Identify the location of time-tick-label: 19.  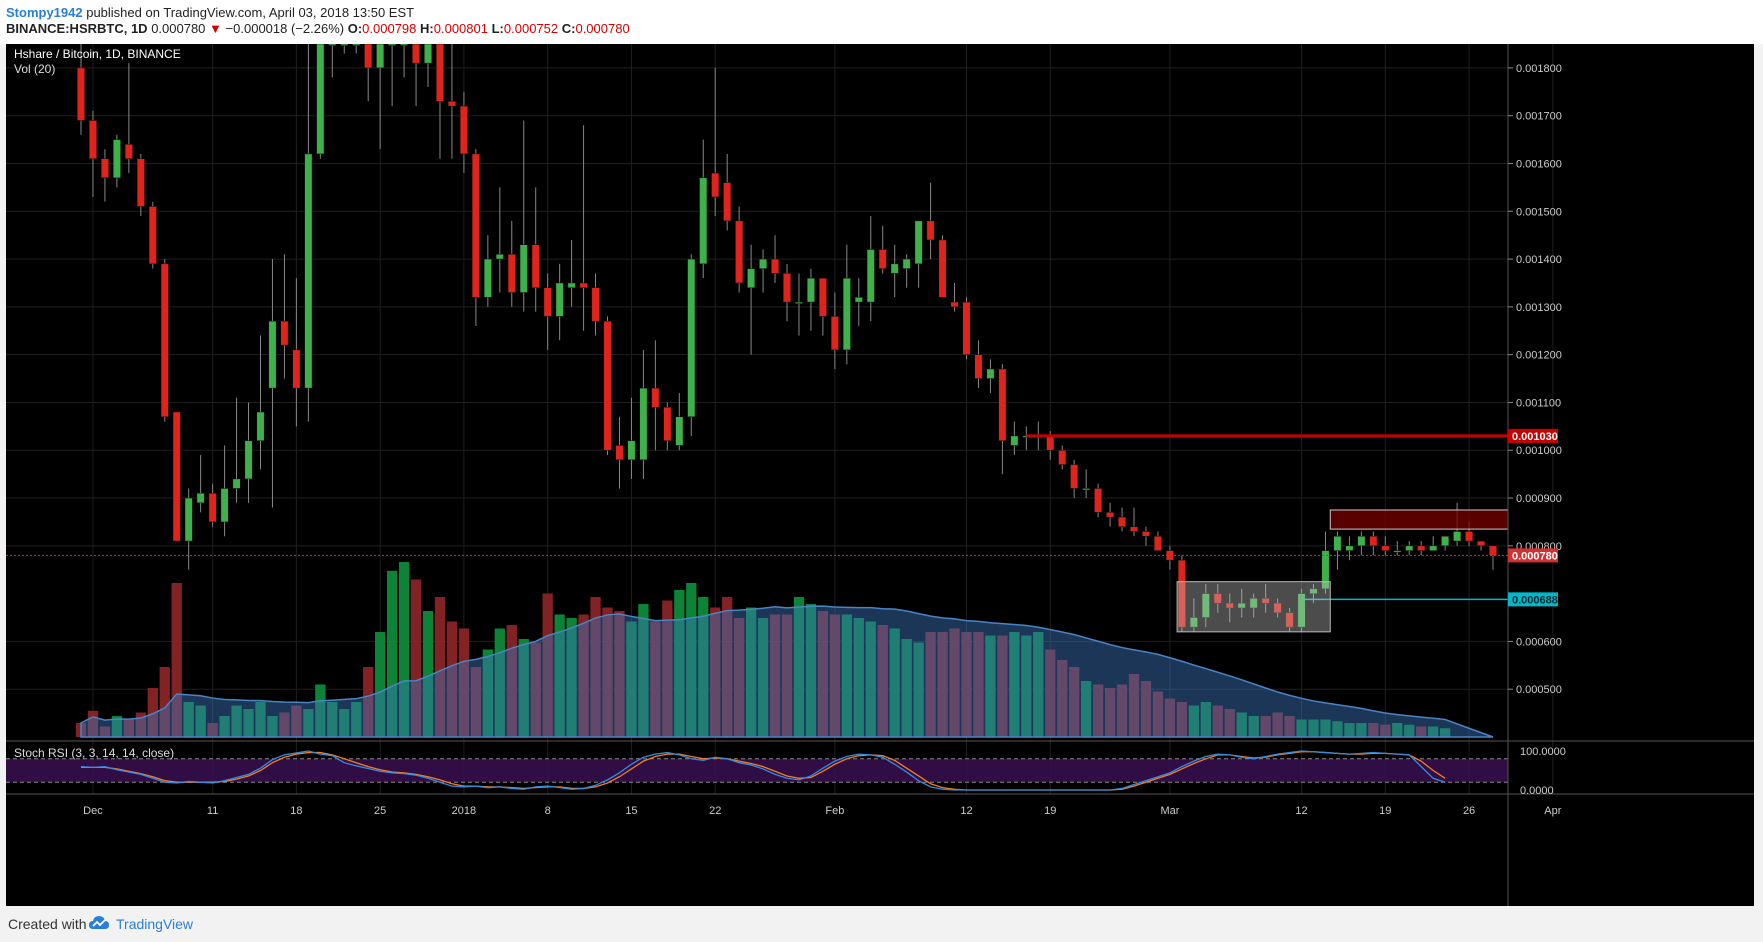
(1385, 811).